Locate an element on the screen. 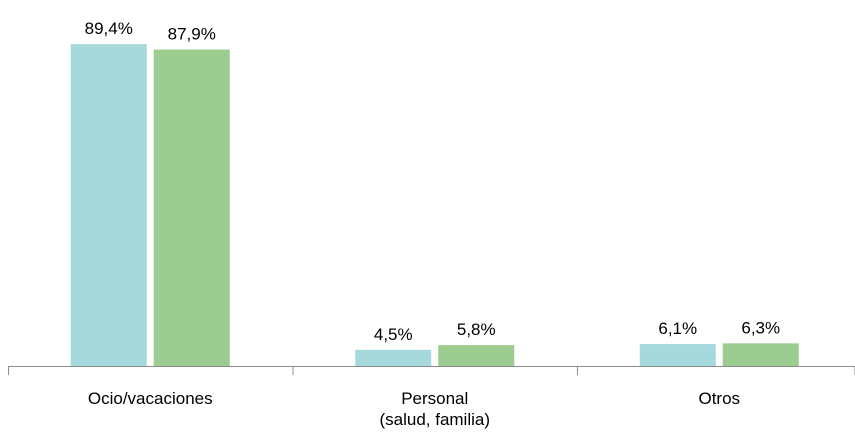  bar-series1-cat3 is located at coordinates (677, 355).